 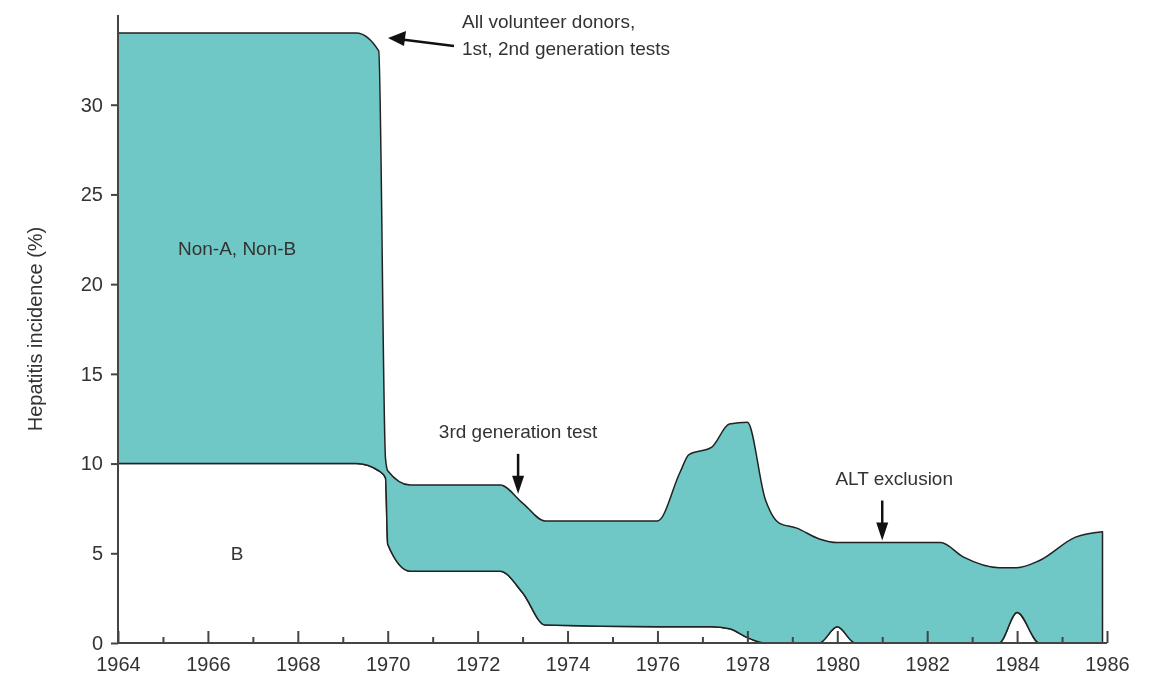 I want to click on x-tick-label: 1978, so click(x=748, y=664).